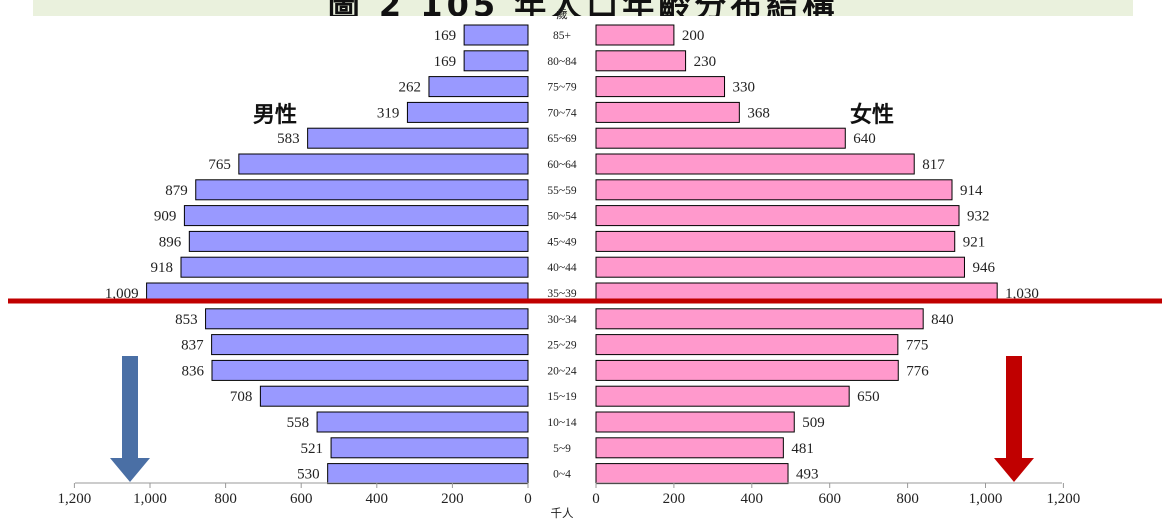  I want to click on age-group-label: 25~29, so click(561, 346).